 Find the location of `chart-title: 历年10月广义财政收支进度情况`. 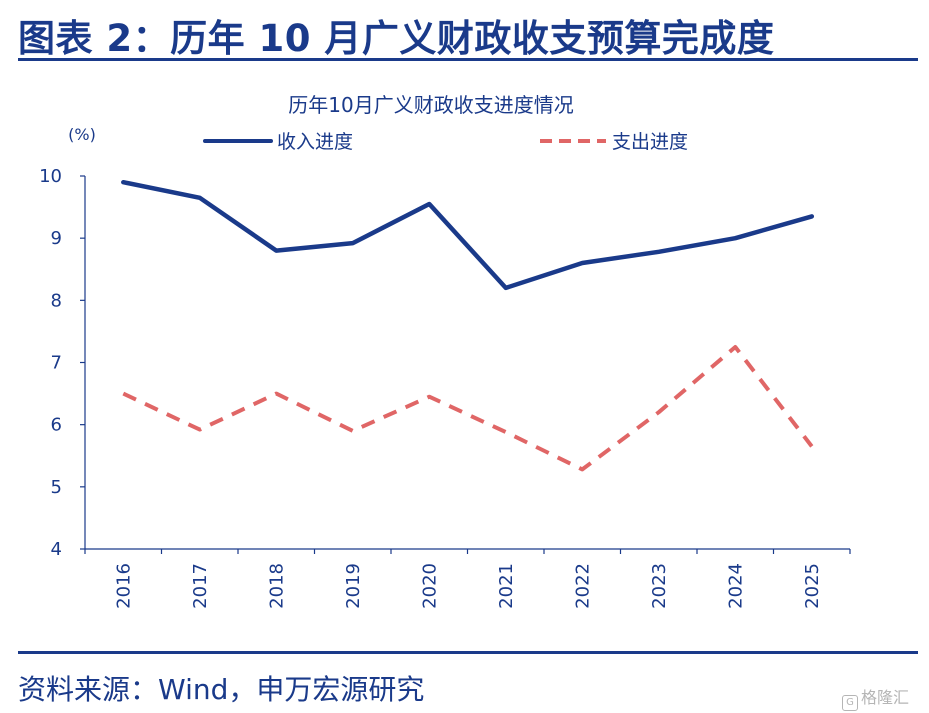

chart-title: 历年10月广义财政收支进度情况 is located at coordinates (430, 105).